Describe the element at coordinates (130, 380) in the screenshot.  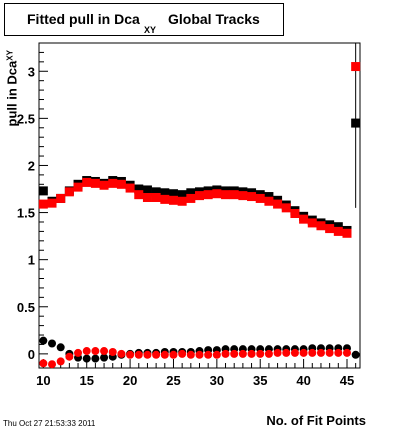
I see `x-tick-label: 20` at that location.